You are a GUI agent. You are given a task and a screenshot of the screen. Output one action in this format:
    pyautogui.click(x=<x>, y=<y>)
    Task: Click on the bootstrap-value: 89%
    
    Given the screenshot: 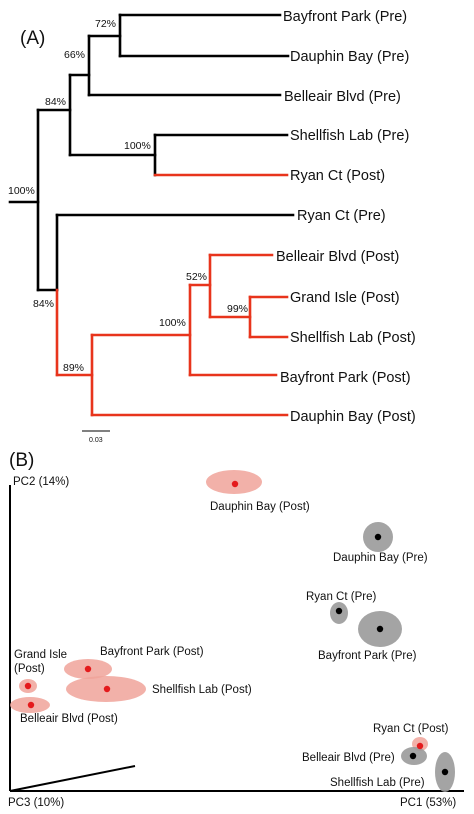 What is the action you would take?
    pyautogui.click(x=73, y=368)
    